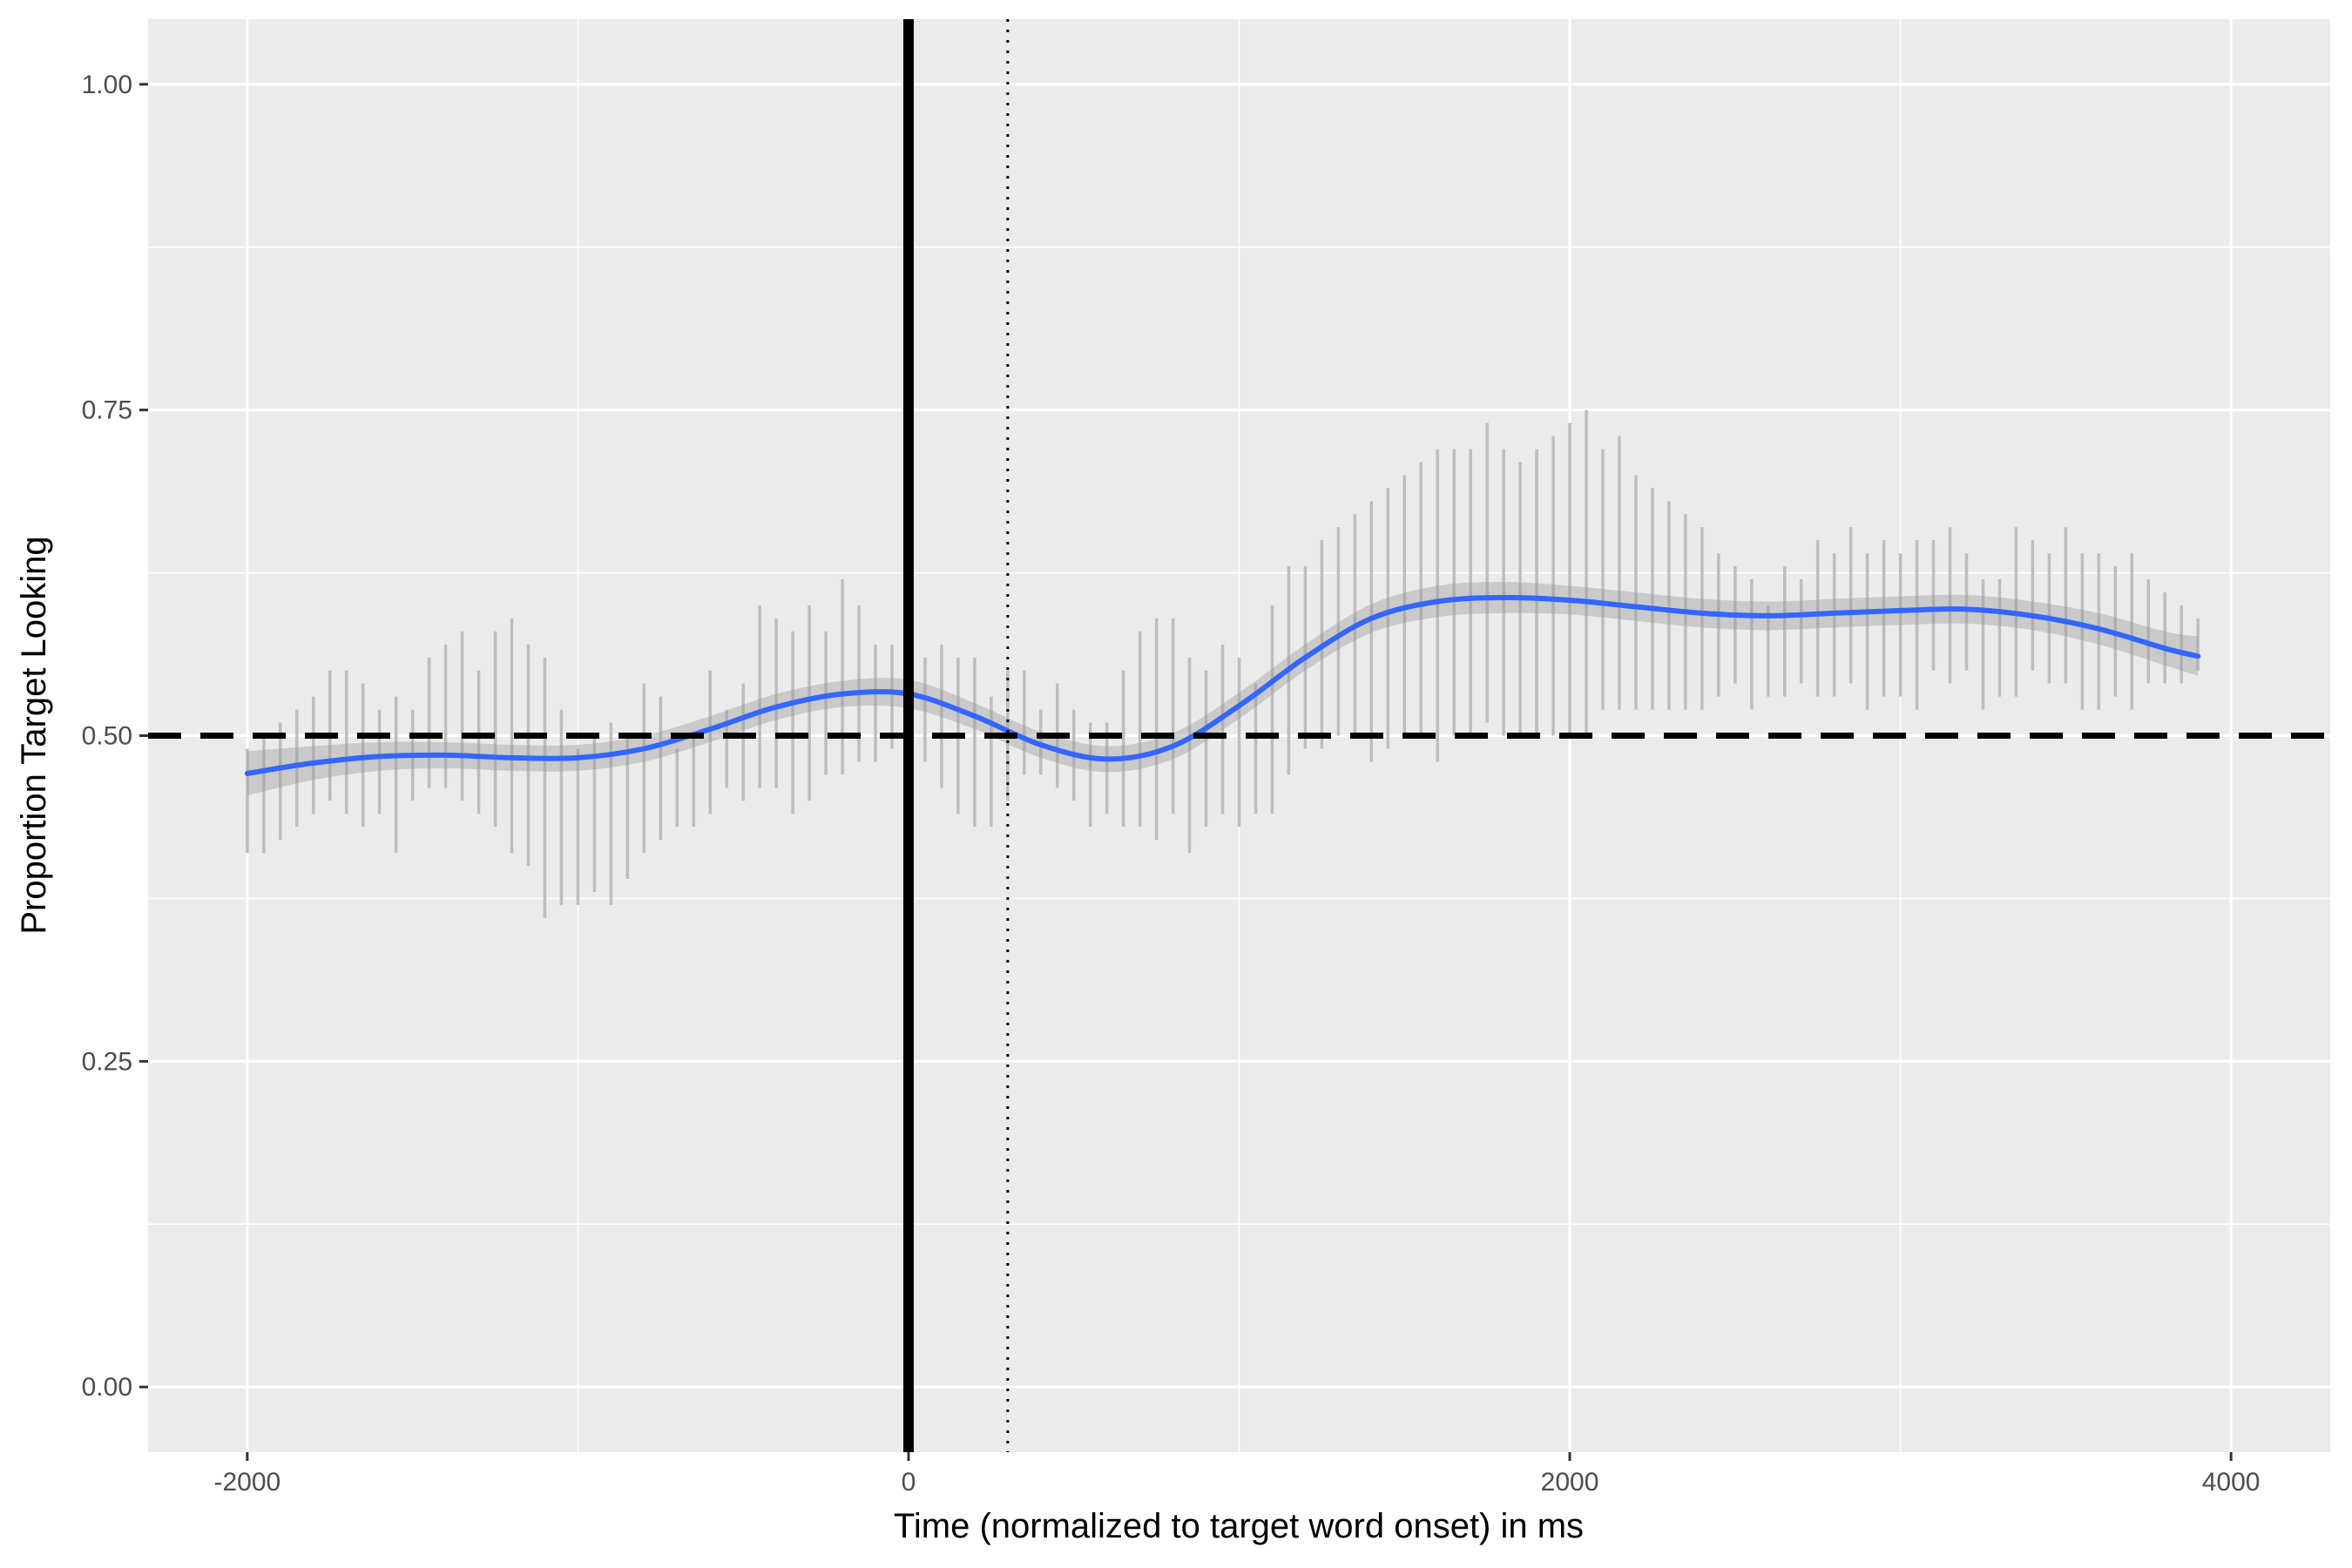 Image resolution: width=2352 pixels, height=1568 pixels. Describe the element at coordinates (1570, 1482) in the screenshot. I see `x-tick-label: 2000` at that location.